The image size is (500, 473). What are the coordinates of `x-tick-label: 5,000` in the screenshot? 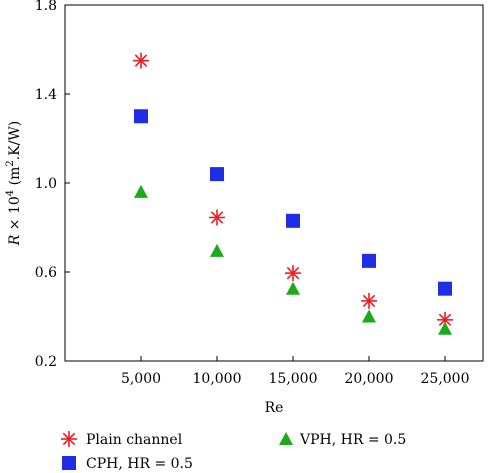 It's located at (141, 379).